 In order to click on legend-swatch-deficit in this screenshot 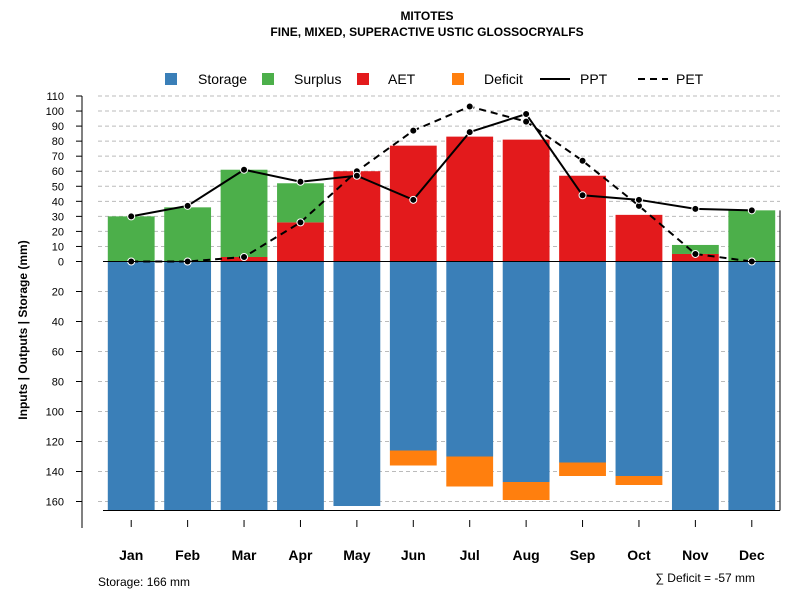, I will do `click(458, 79)`.